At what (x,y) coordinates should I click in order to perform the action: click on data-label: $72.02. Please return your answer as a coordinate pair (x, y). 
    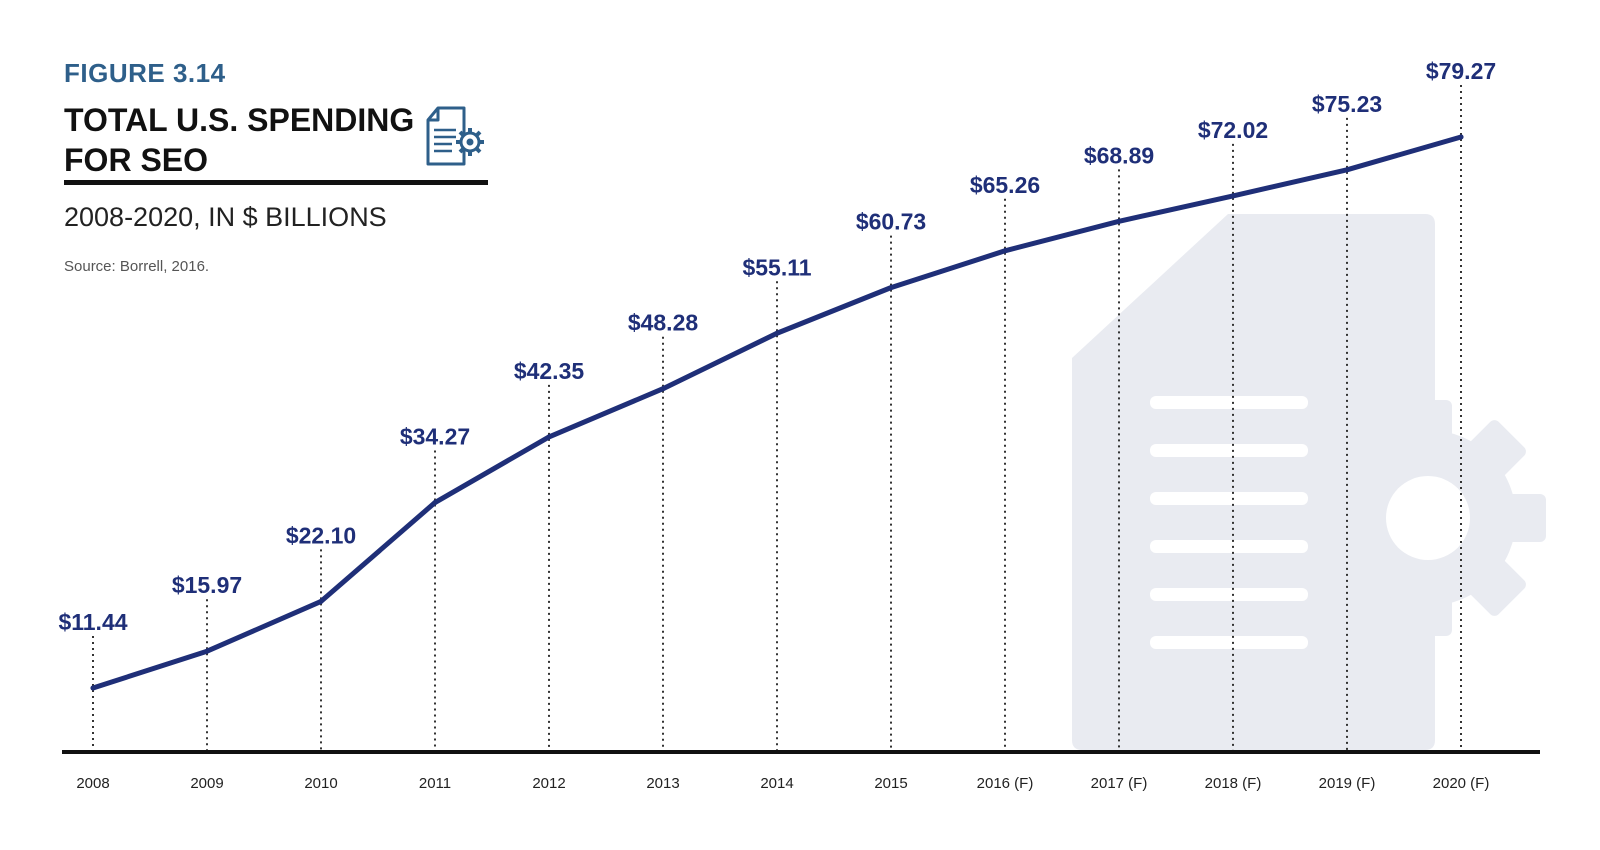
    Looking at the image, I should click on (1233, 130).